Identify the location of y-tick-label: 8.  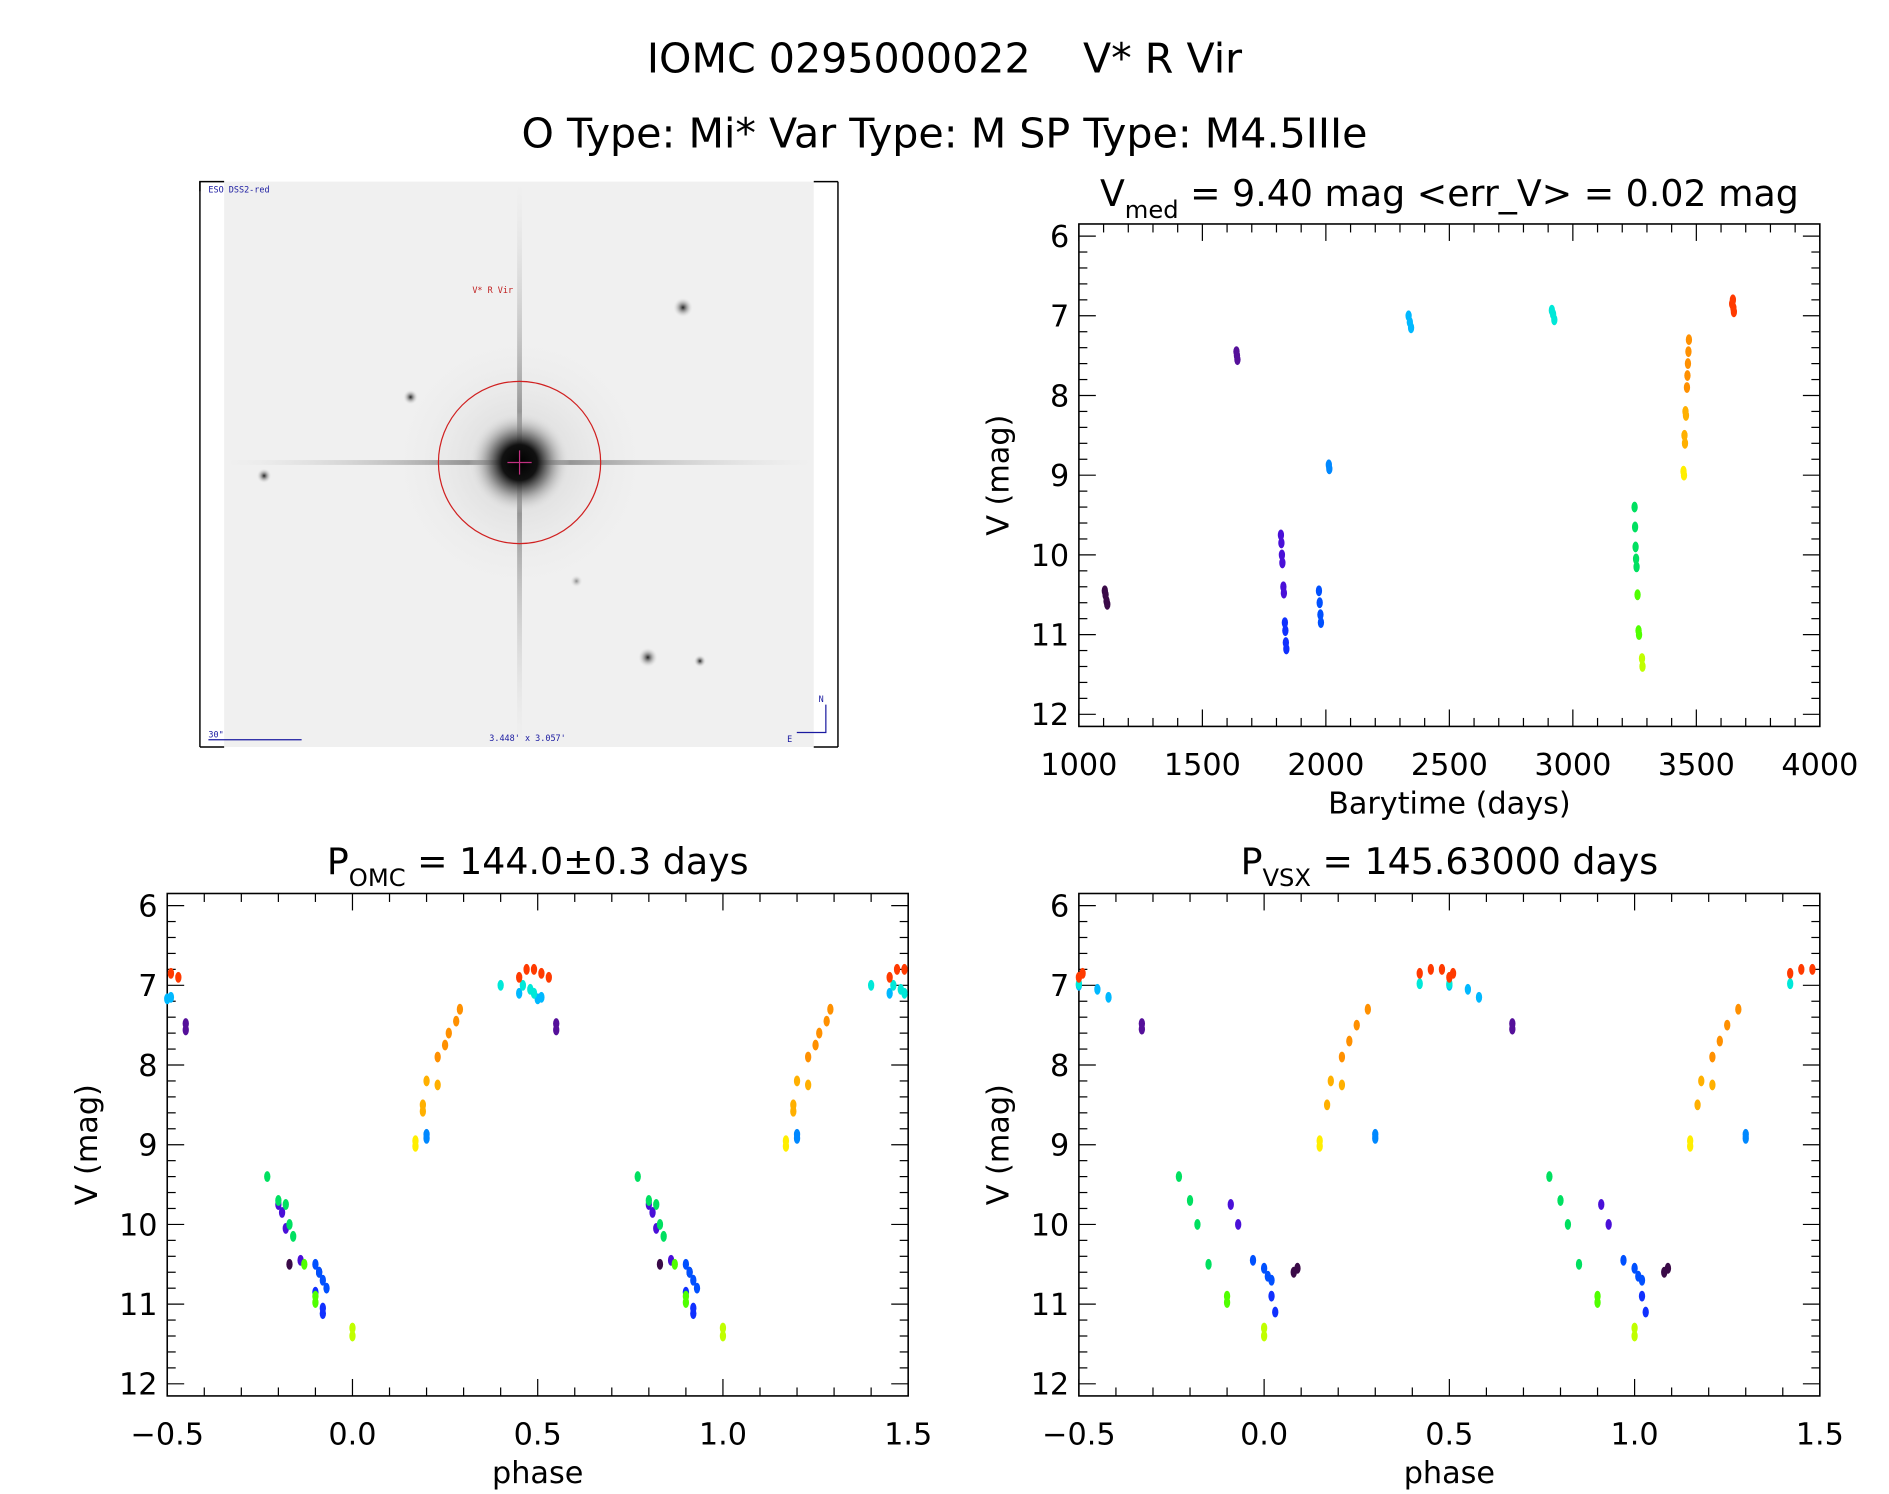
(1059, 396).